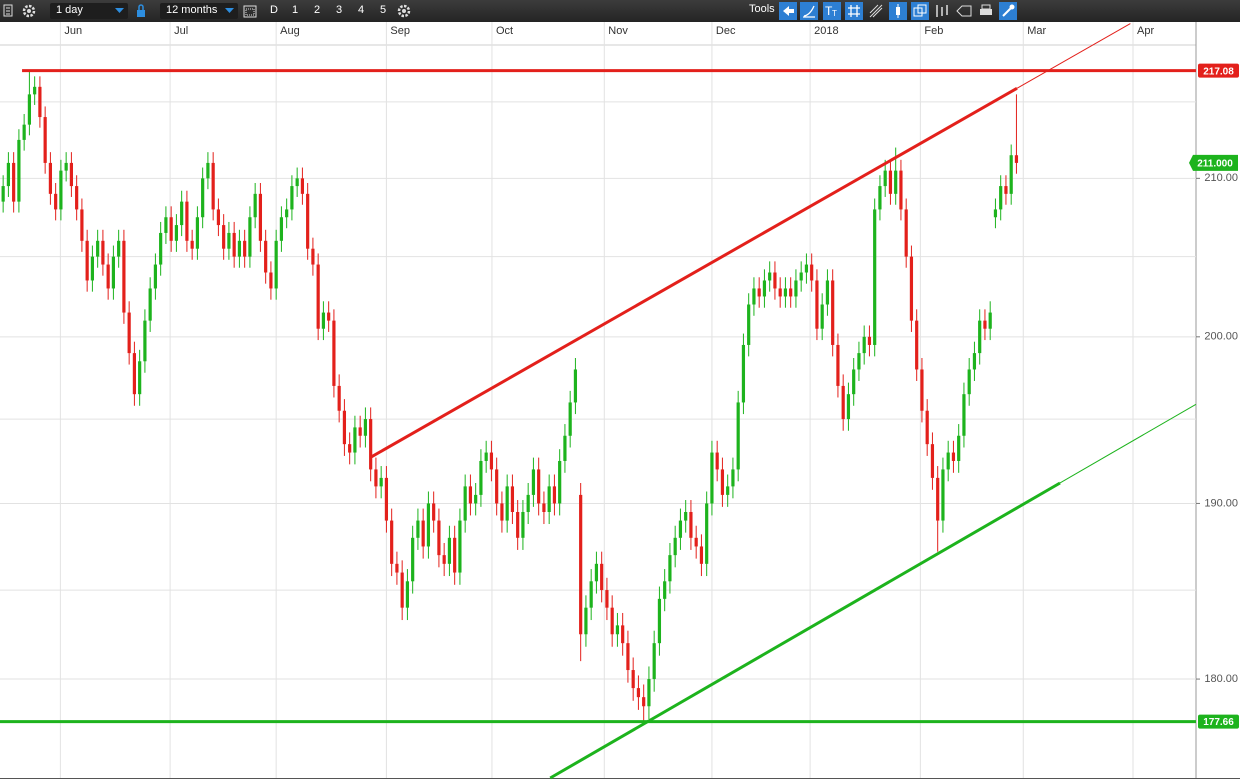  Describe the element at coordinates (762, 9) in the screenshot. I see `tools-label: Tools` at that location.